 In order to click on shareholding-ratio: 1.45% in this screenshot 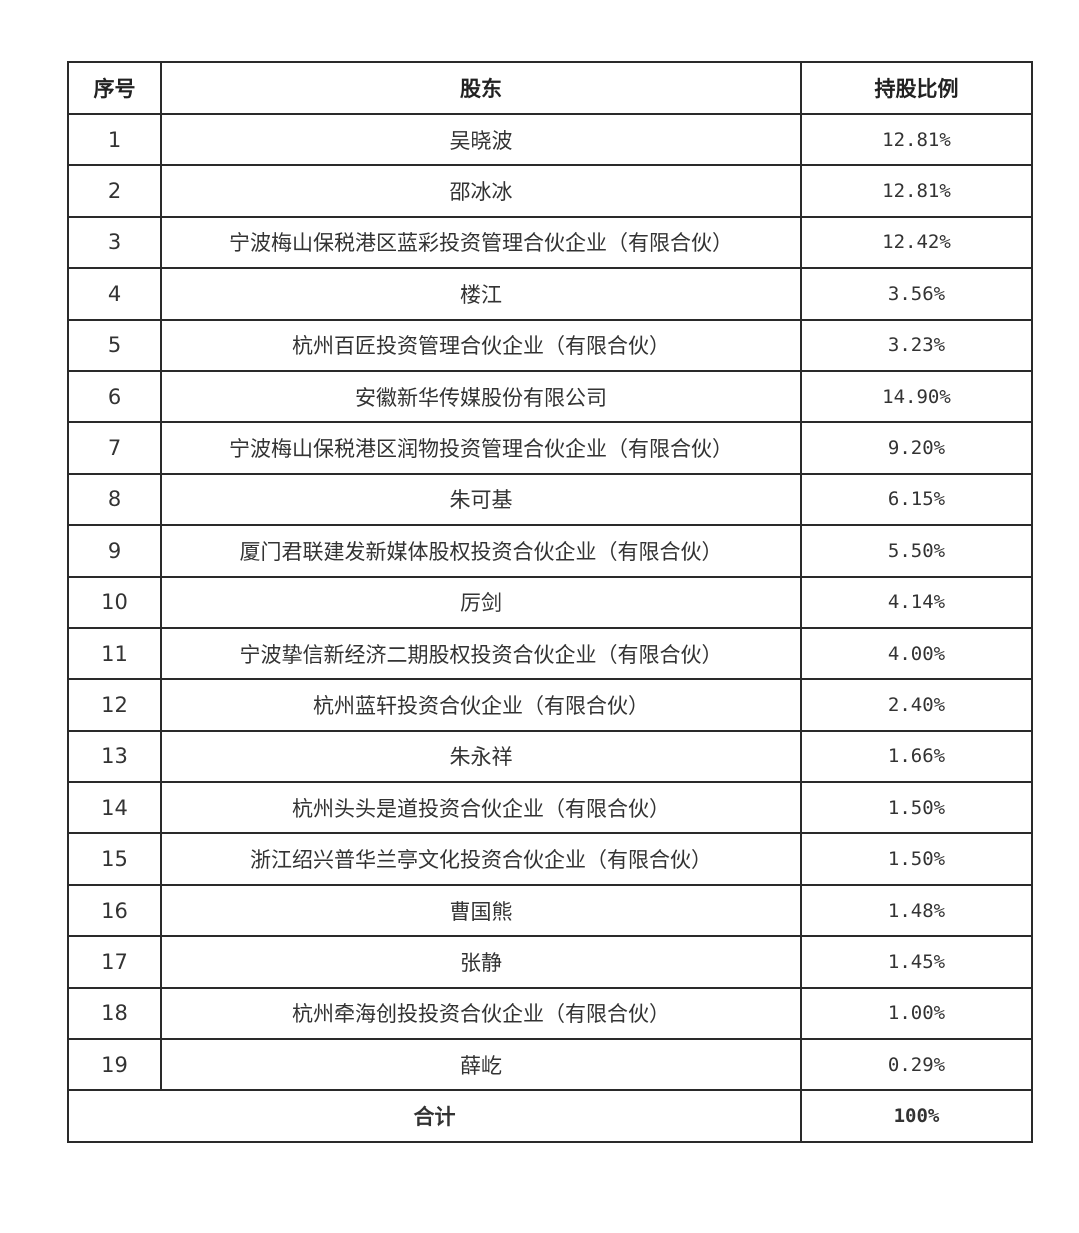, I will do `click(916, 962)`.